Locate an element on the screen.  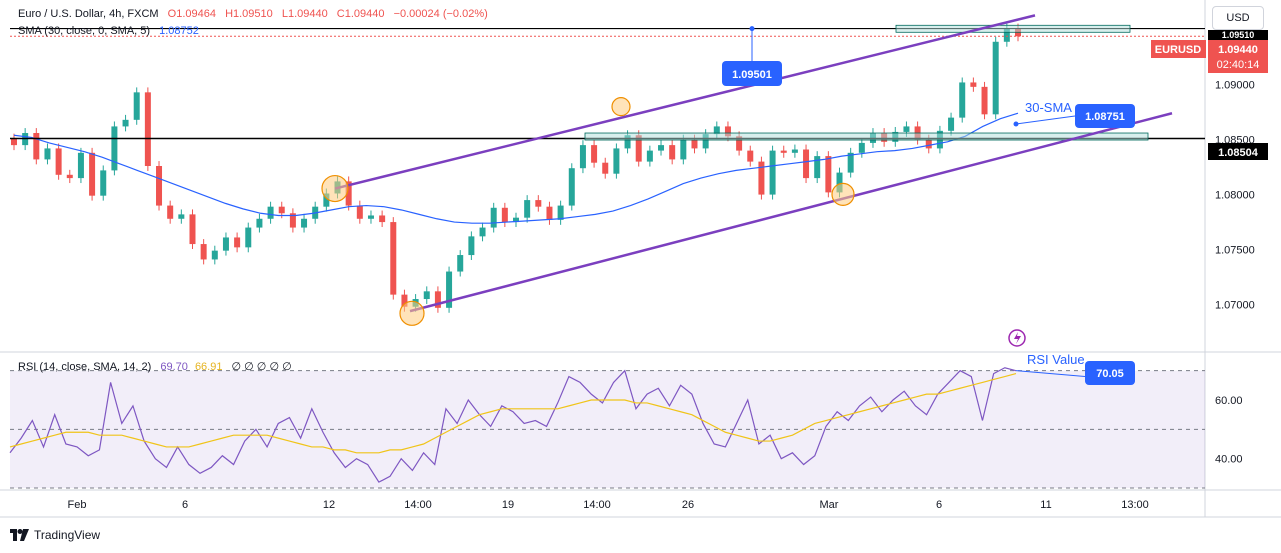
currency-button: USD is located at coordinates (1238, 18).